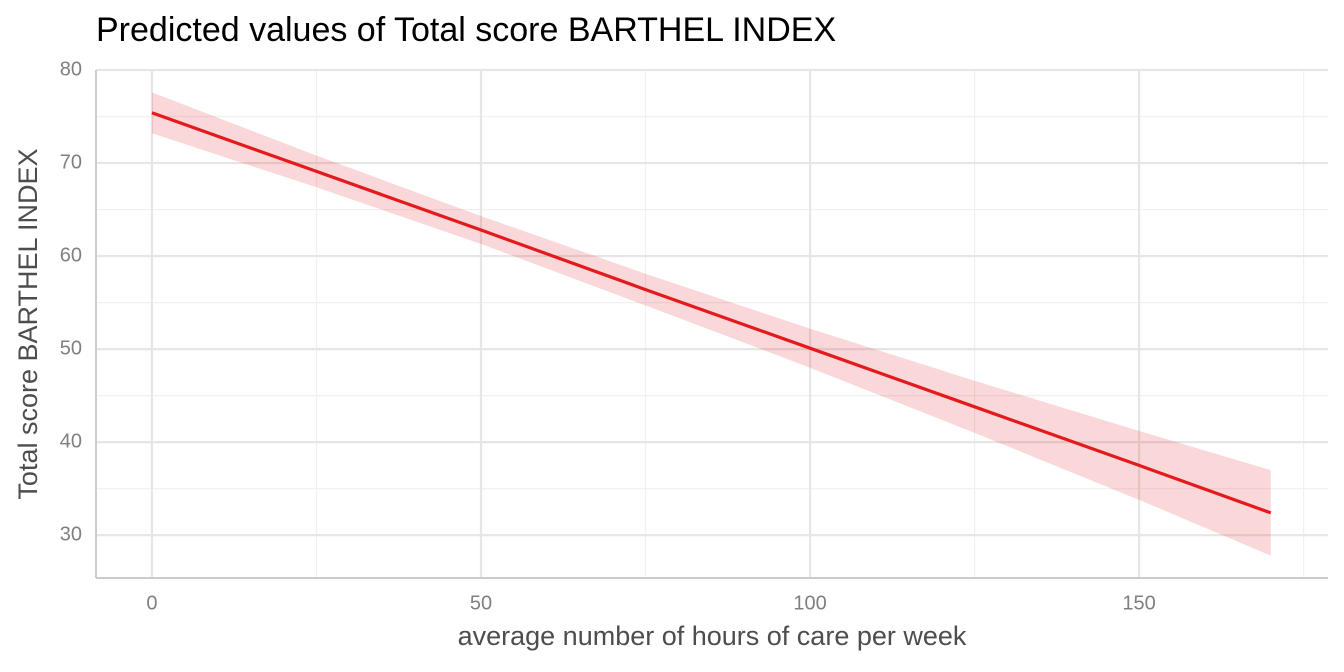 The image size is (1344, 672). What do you see at coordinates (481, 603) in the screenshot?
I see `x-tick-label: 50` at bounding box center [481, 603].